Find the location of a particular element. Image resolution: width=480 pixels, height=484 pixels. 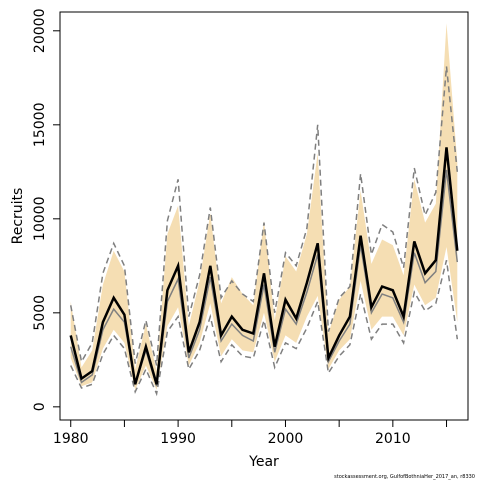

x-tick-label: 2010 is located at coordinates (393, 439).